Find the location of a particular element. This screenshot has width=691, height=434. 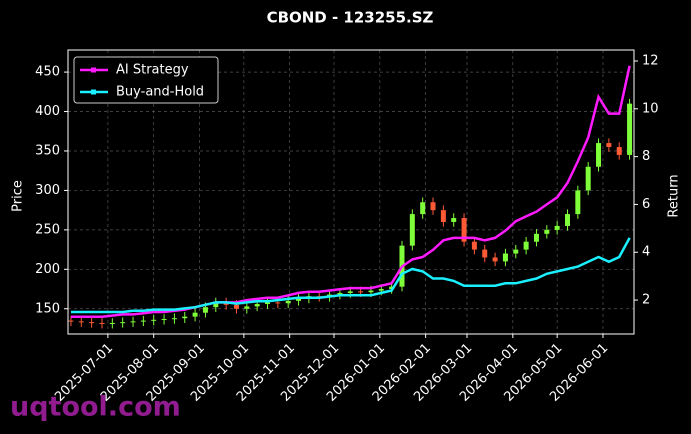

y2-tick-label: 4 is located at coordinates (646, 252).